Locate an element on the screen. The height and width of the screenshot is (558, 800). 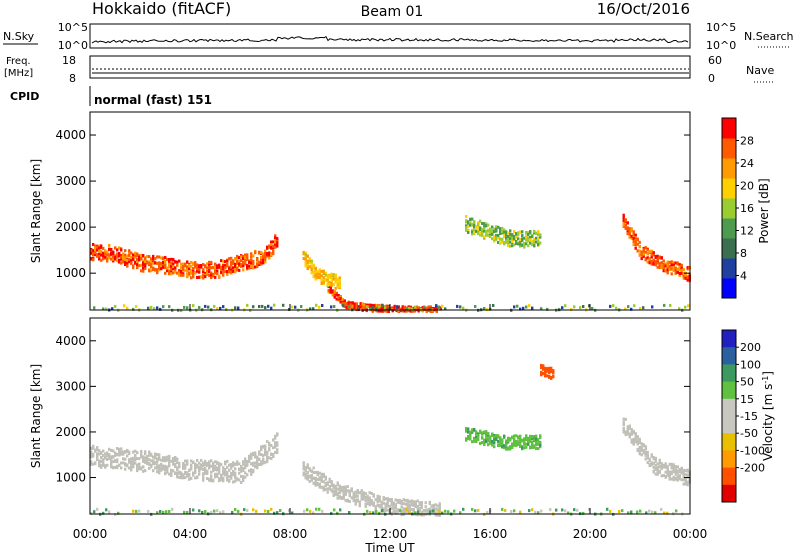
freq-tick-bottom: 8 is located at coordinates (72, 78).